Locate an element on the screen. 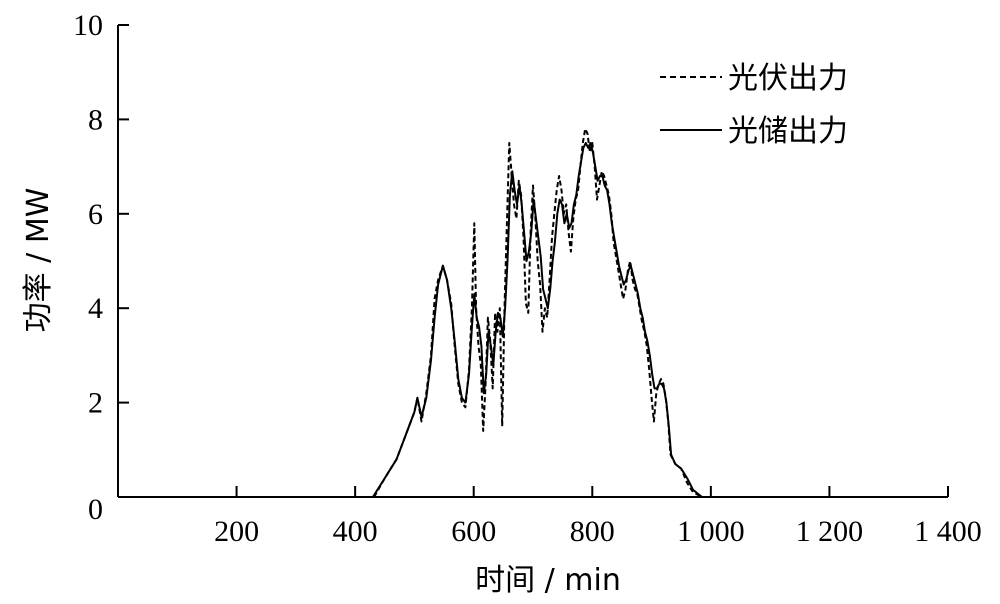 The image size is (1000, 604). y-tick-label: 6 is located at coordinates (95, 214).